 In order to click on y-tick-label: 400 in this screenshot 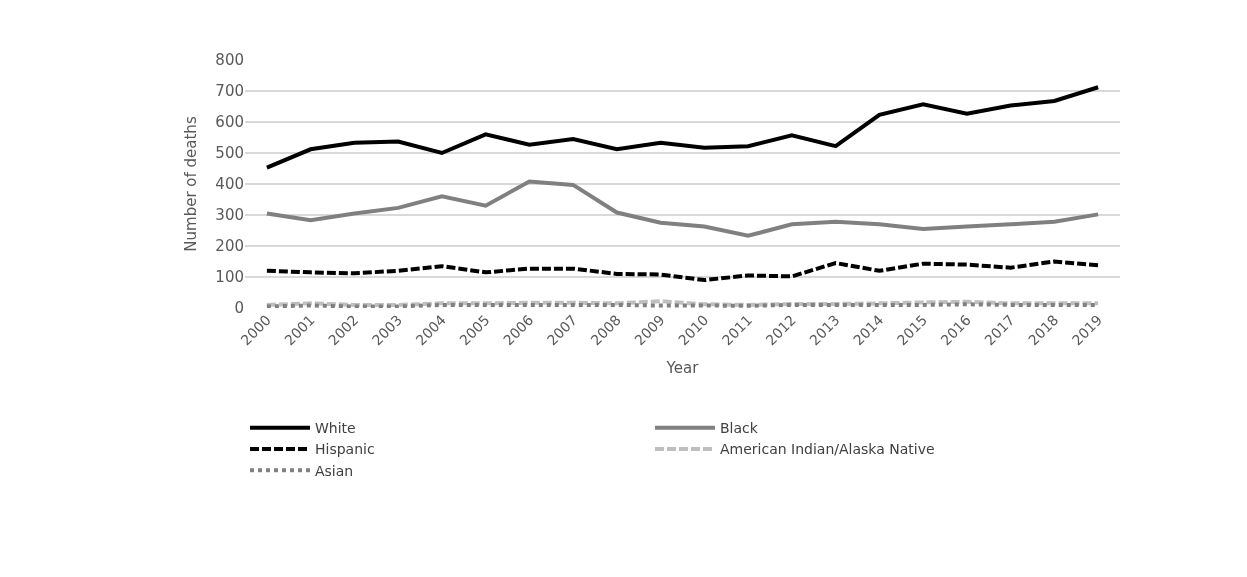, I will do `click(229, 184)`.